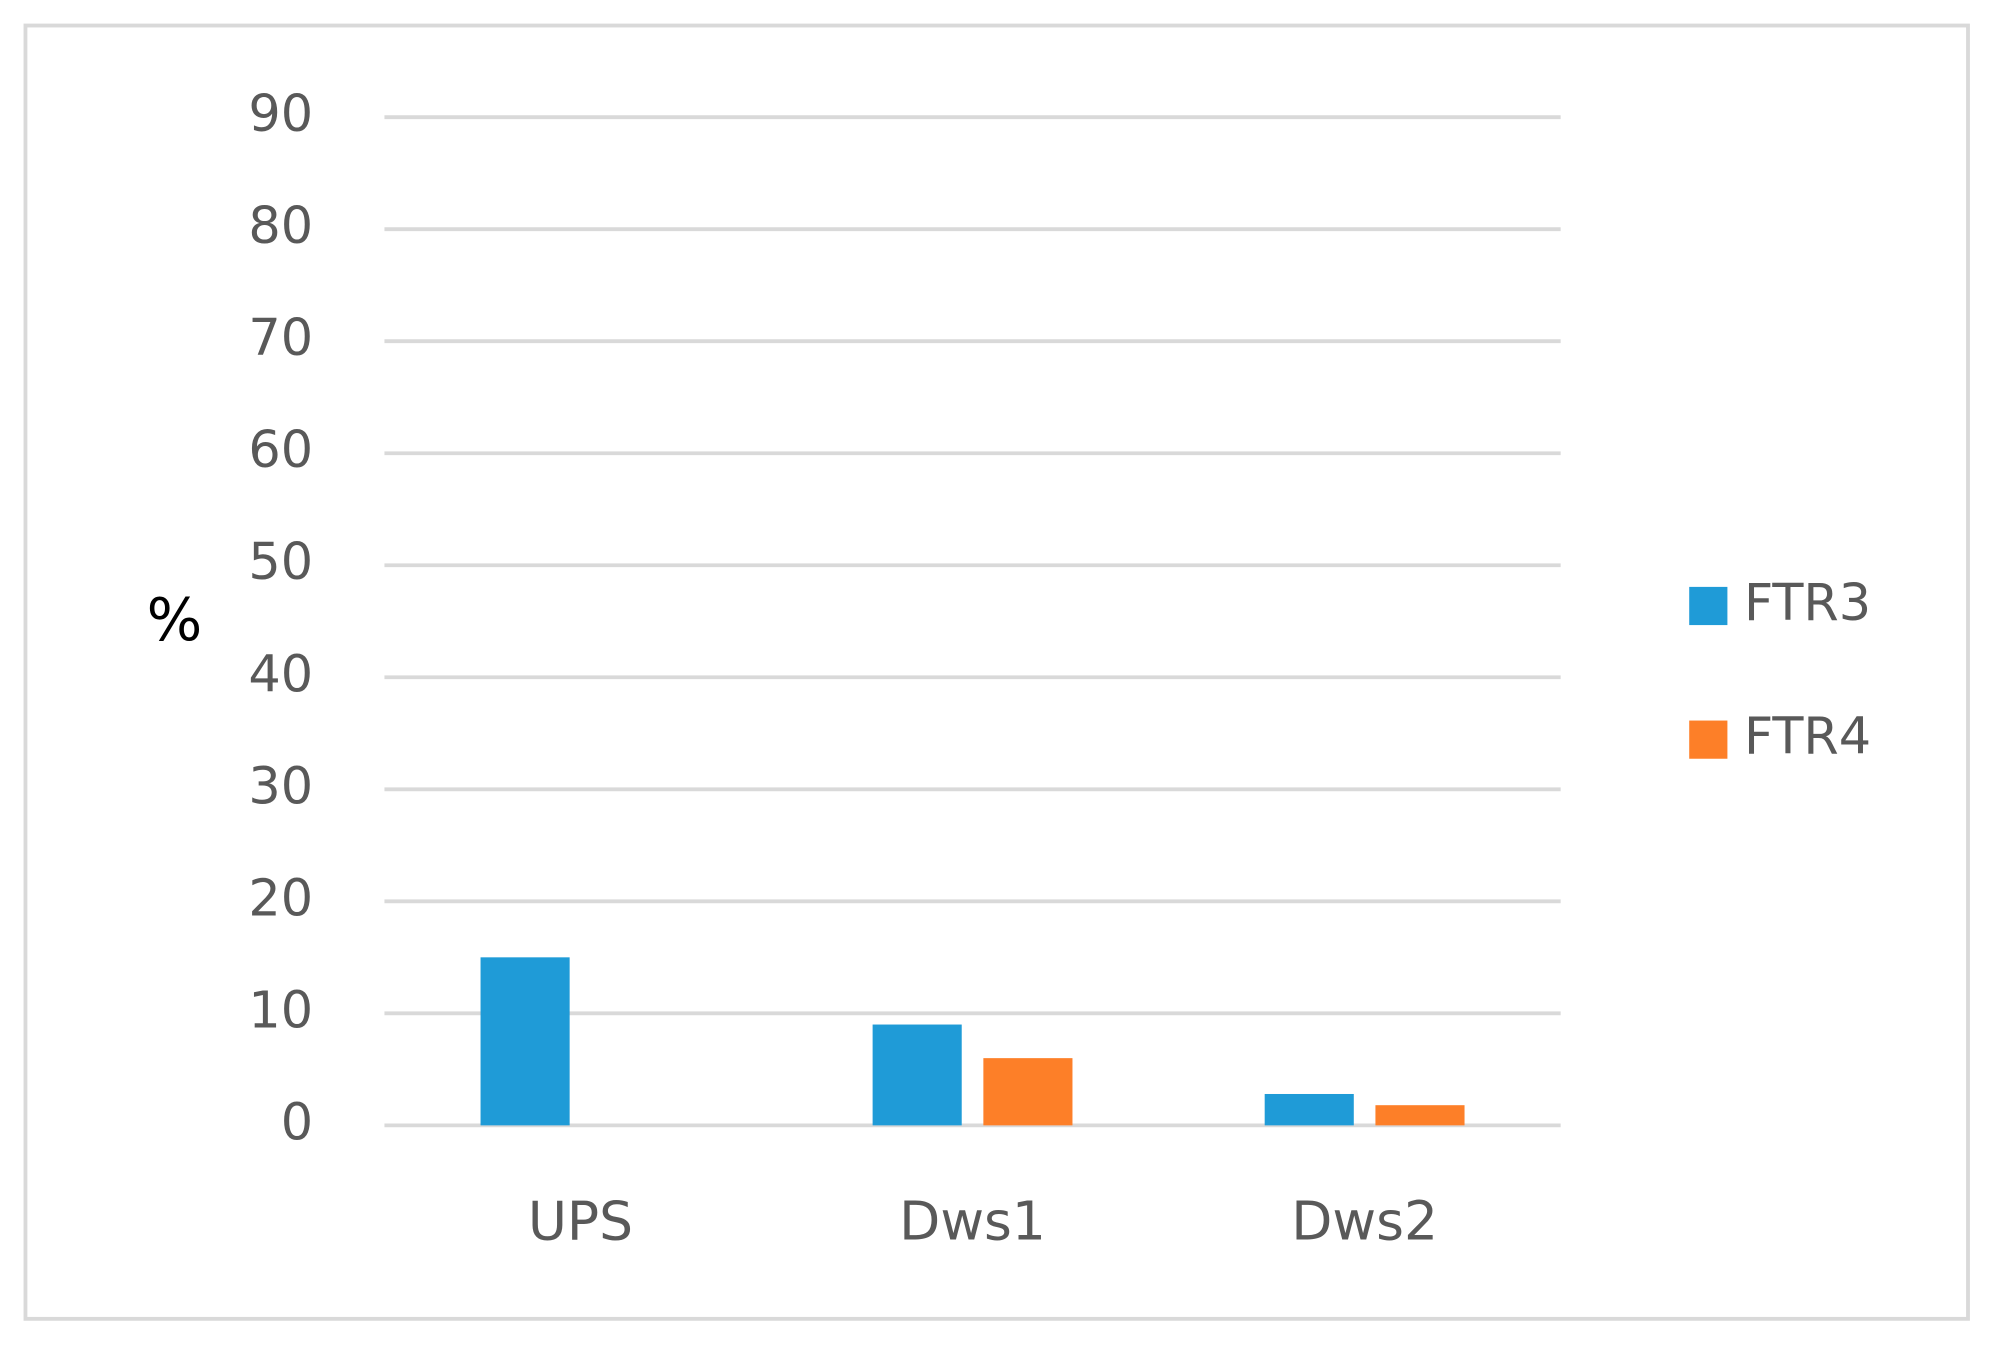  What do you see at coordinates (1807, 737) in the screenshot?
I see `legend-label: FTR4` at bounding box center [1807, 737].